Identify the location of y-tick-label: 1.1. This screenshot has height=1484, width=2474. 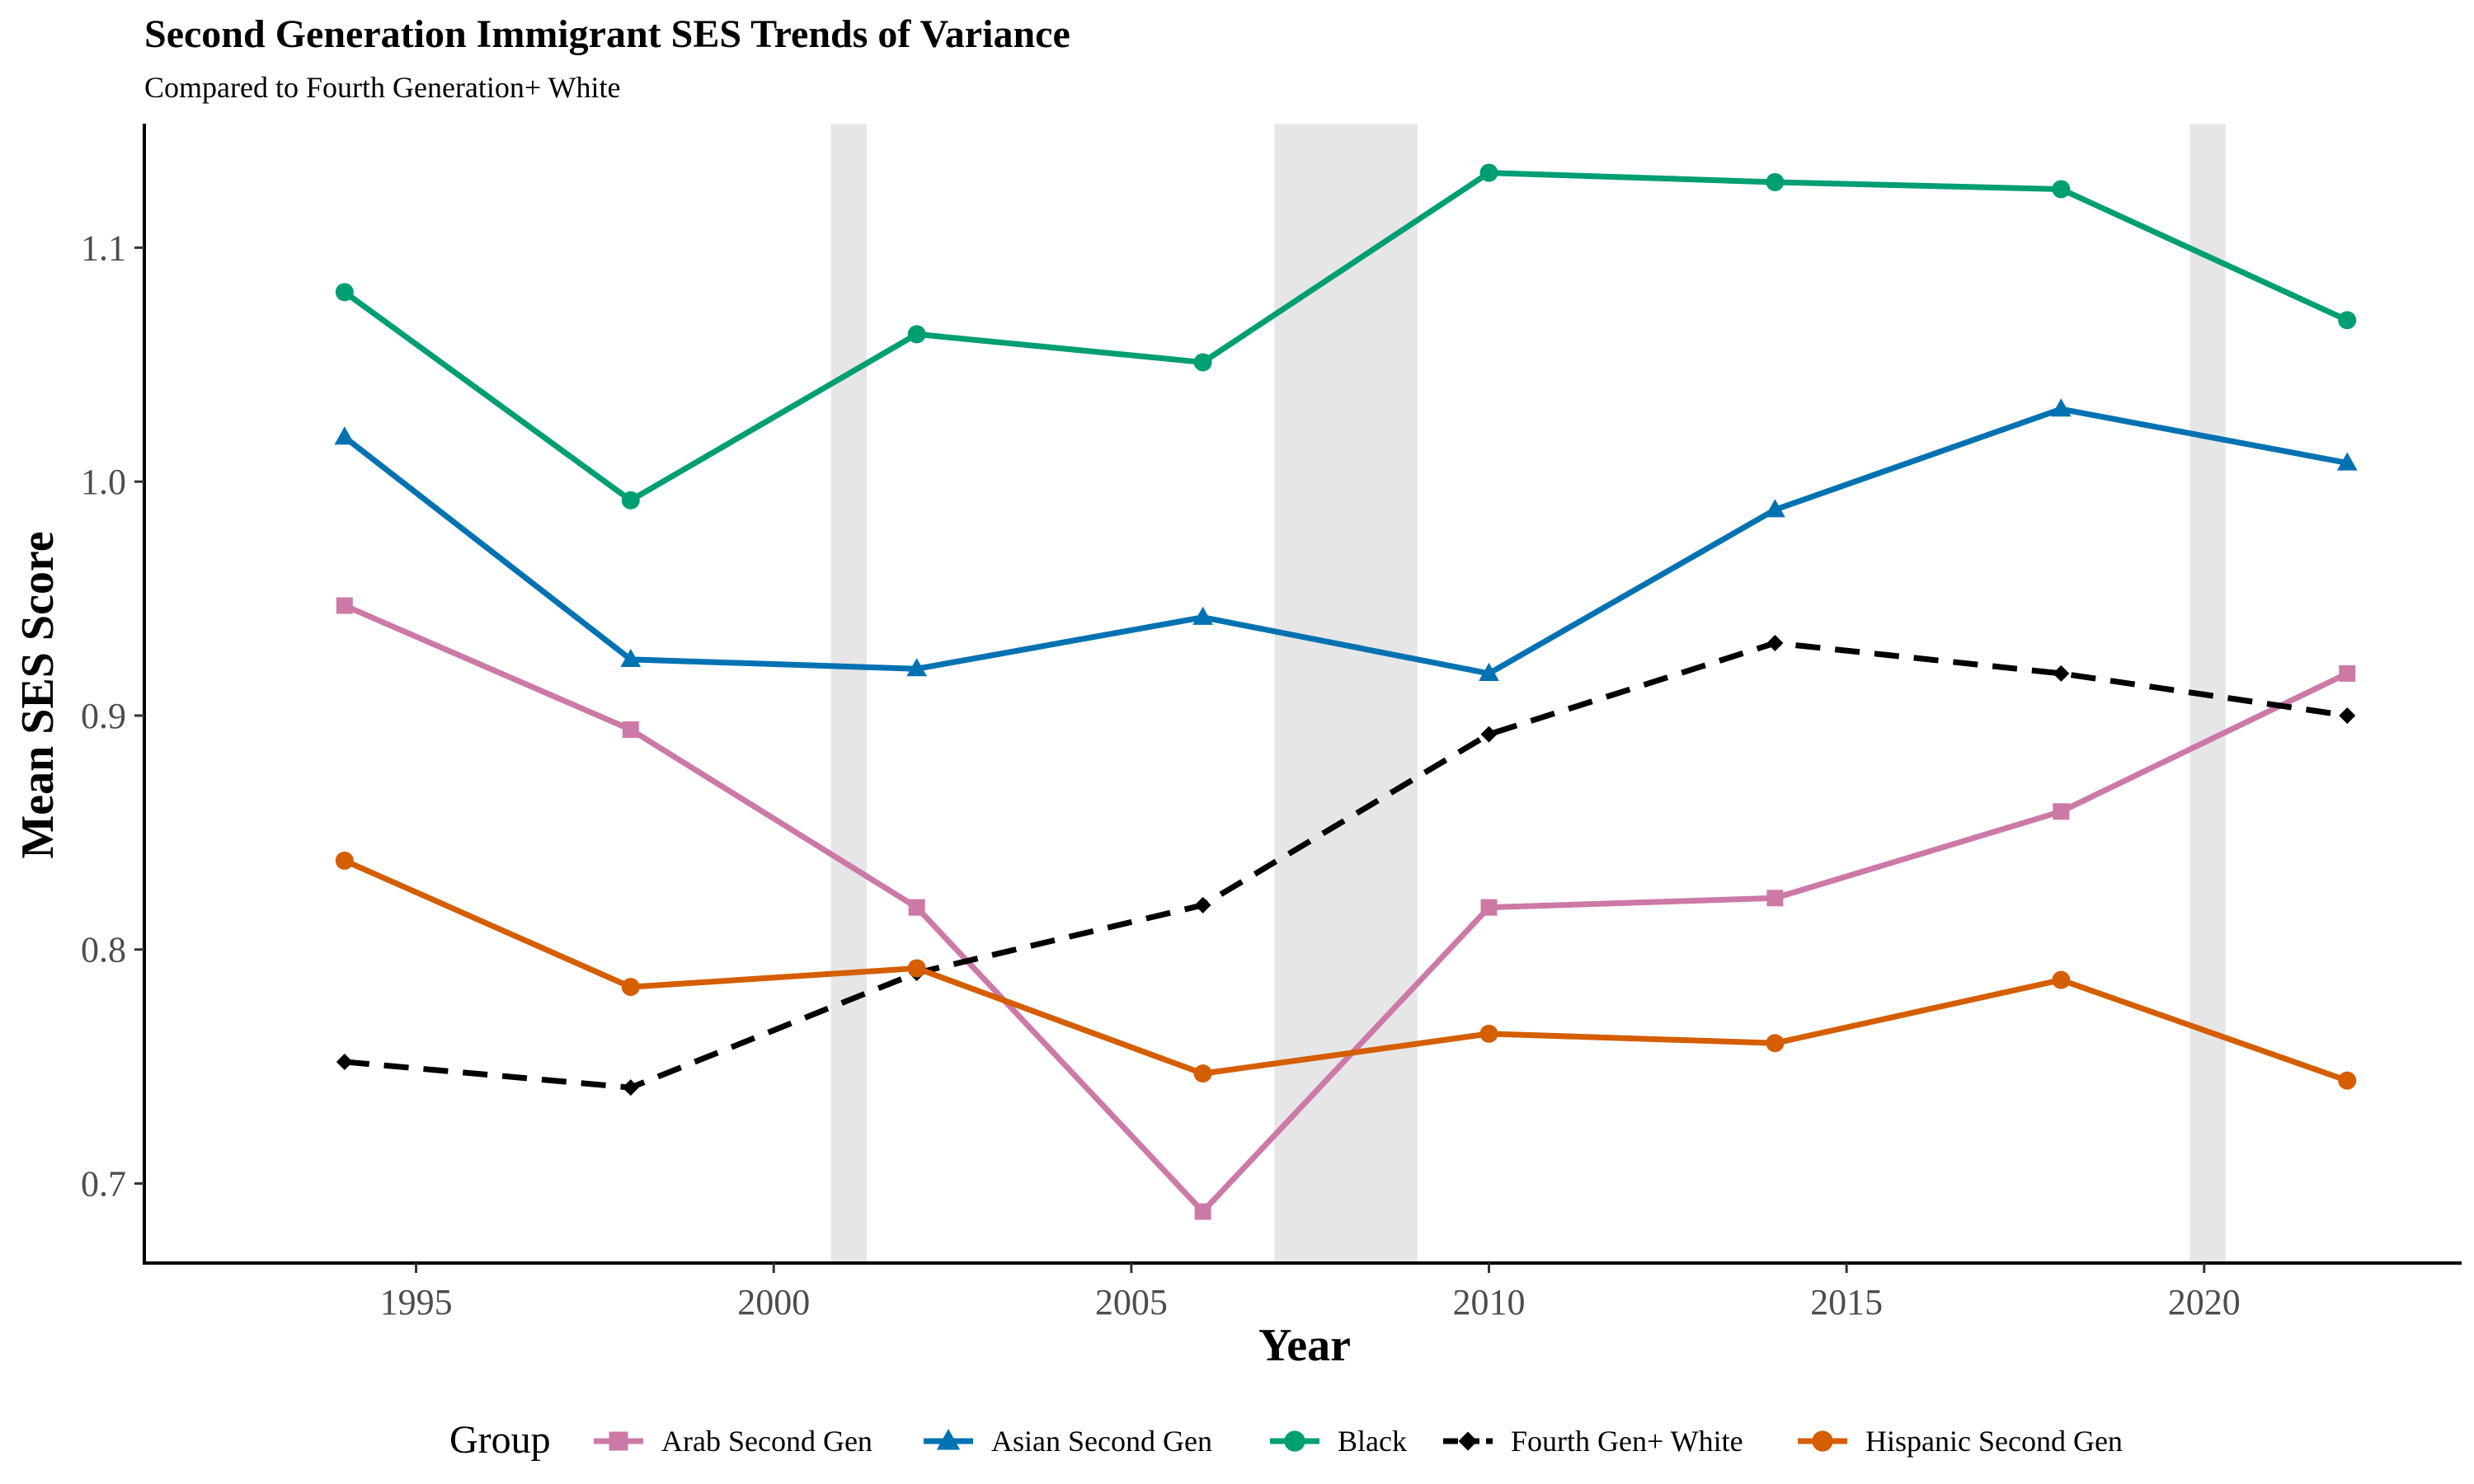
(103, 248).